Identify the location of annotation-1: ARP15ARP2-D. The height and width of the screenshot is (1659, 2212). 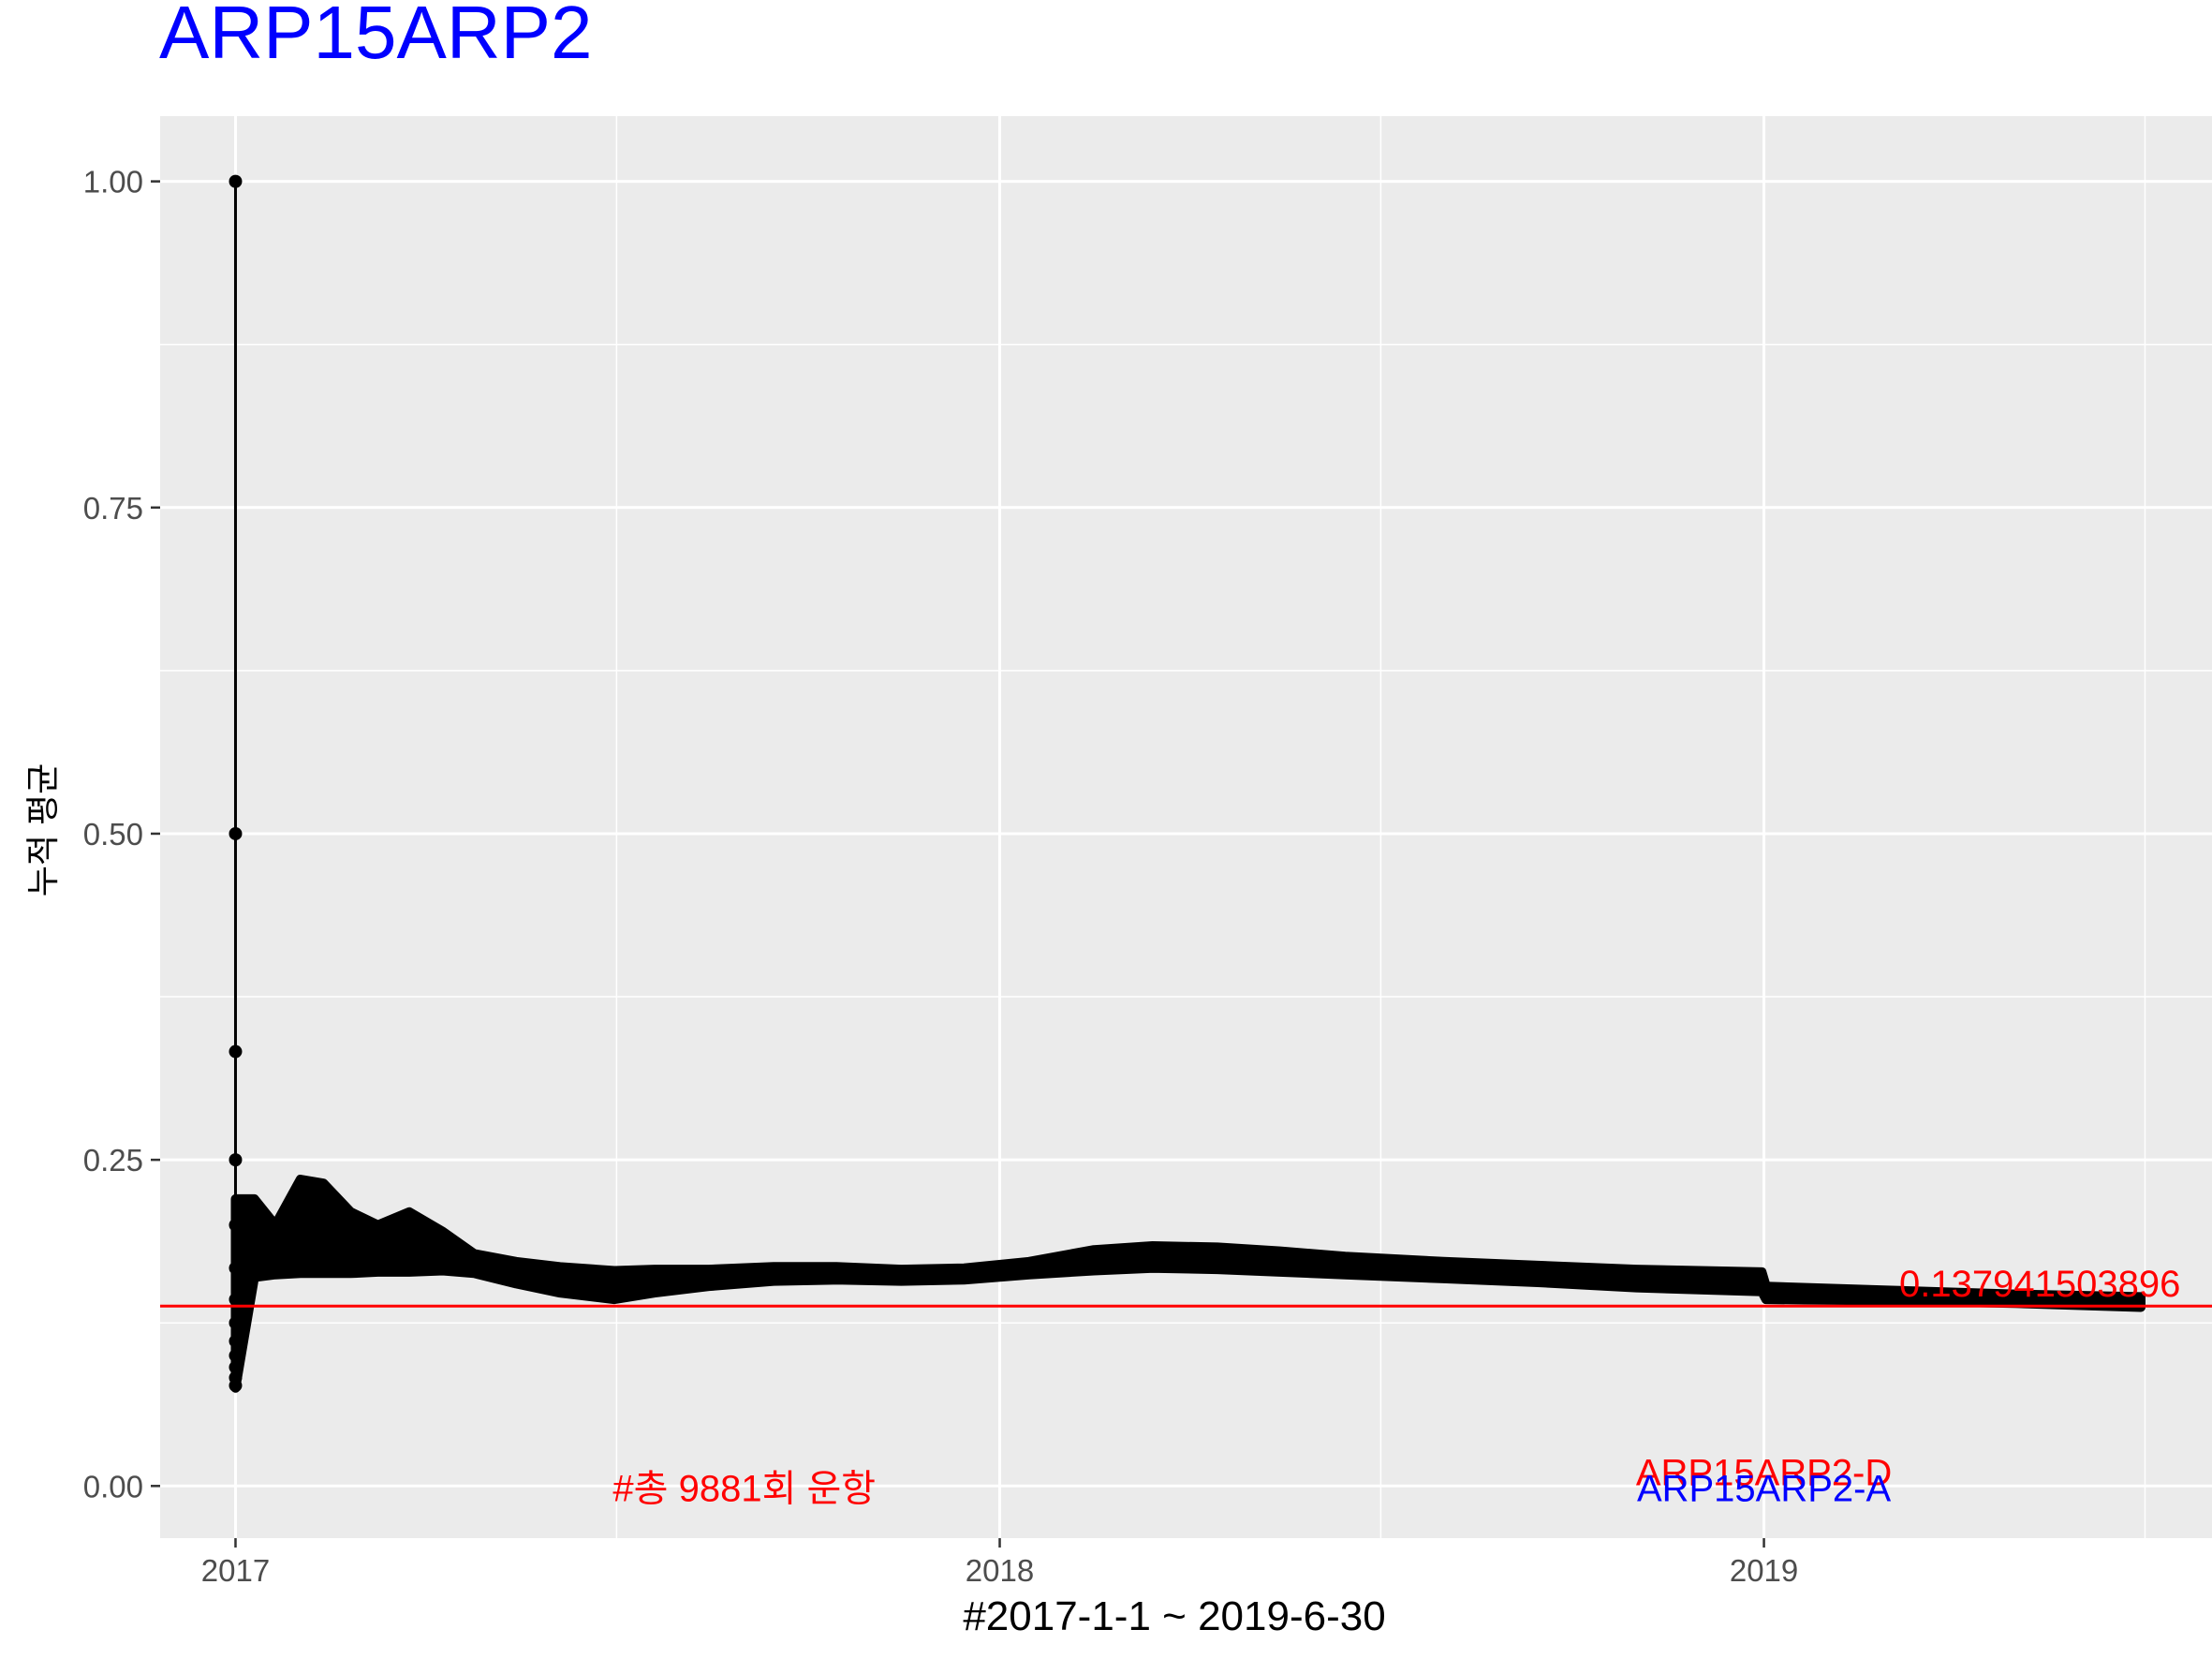
(1764, 1474).